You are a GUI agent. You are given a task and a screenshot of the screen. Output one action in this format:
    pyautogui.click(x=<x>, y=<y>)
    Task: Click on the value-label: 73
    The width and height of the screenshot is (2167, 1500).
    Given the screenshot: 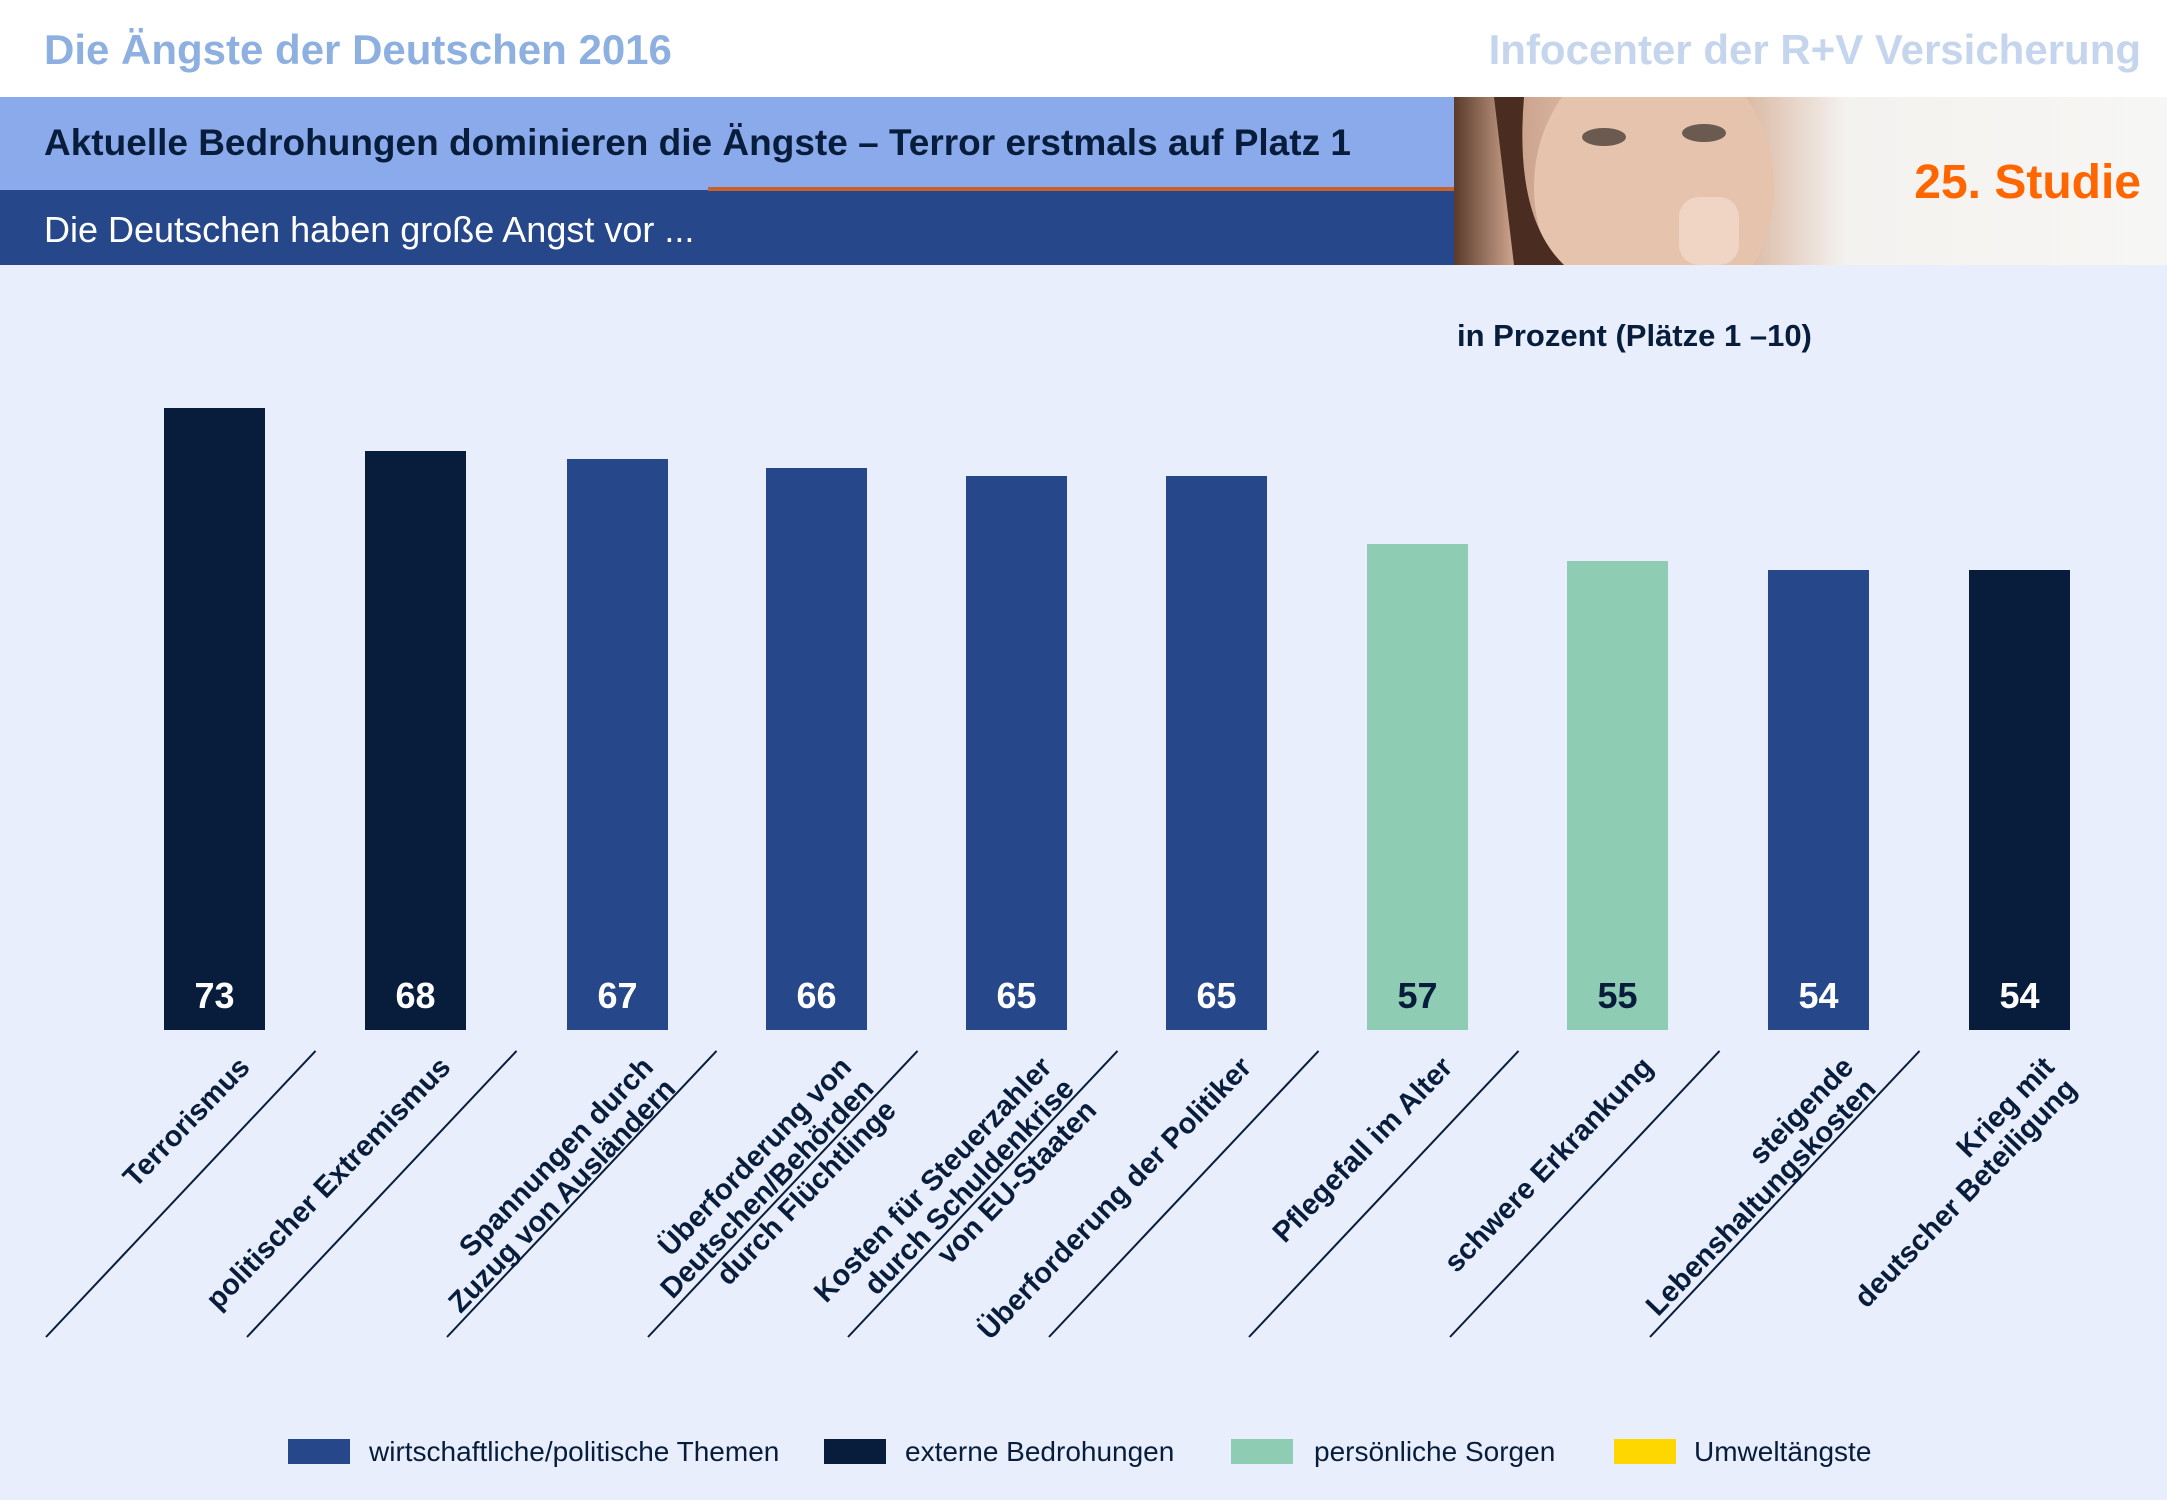 What is the action you would take?
    pyautogui.click(x=214, y=995)
    